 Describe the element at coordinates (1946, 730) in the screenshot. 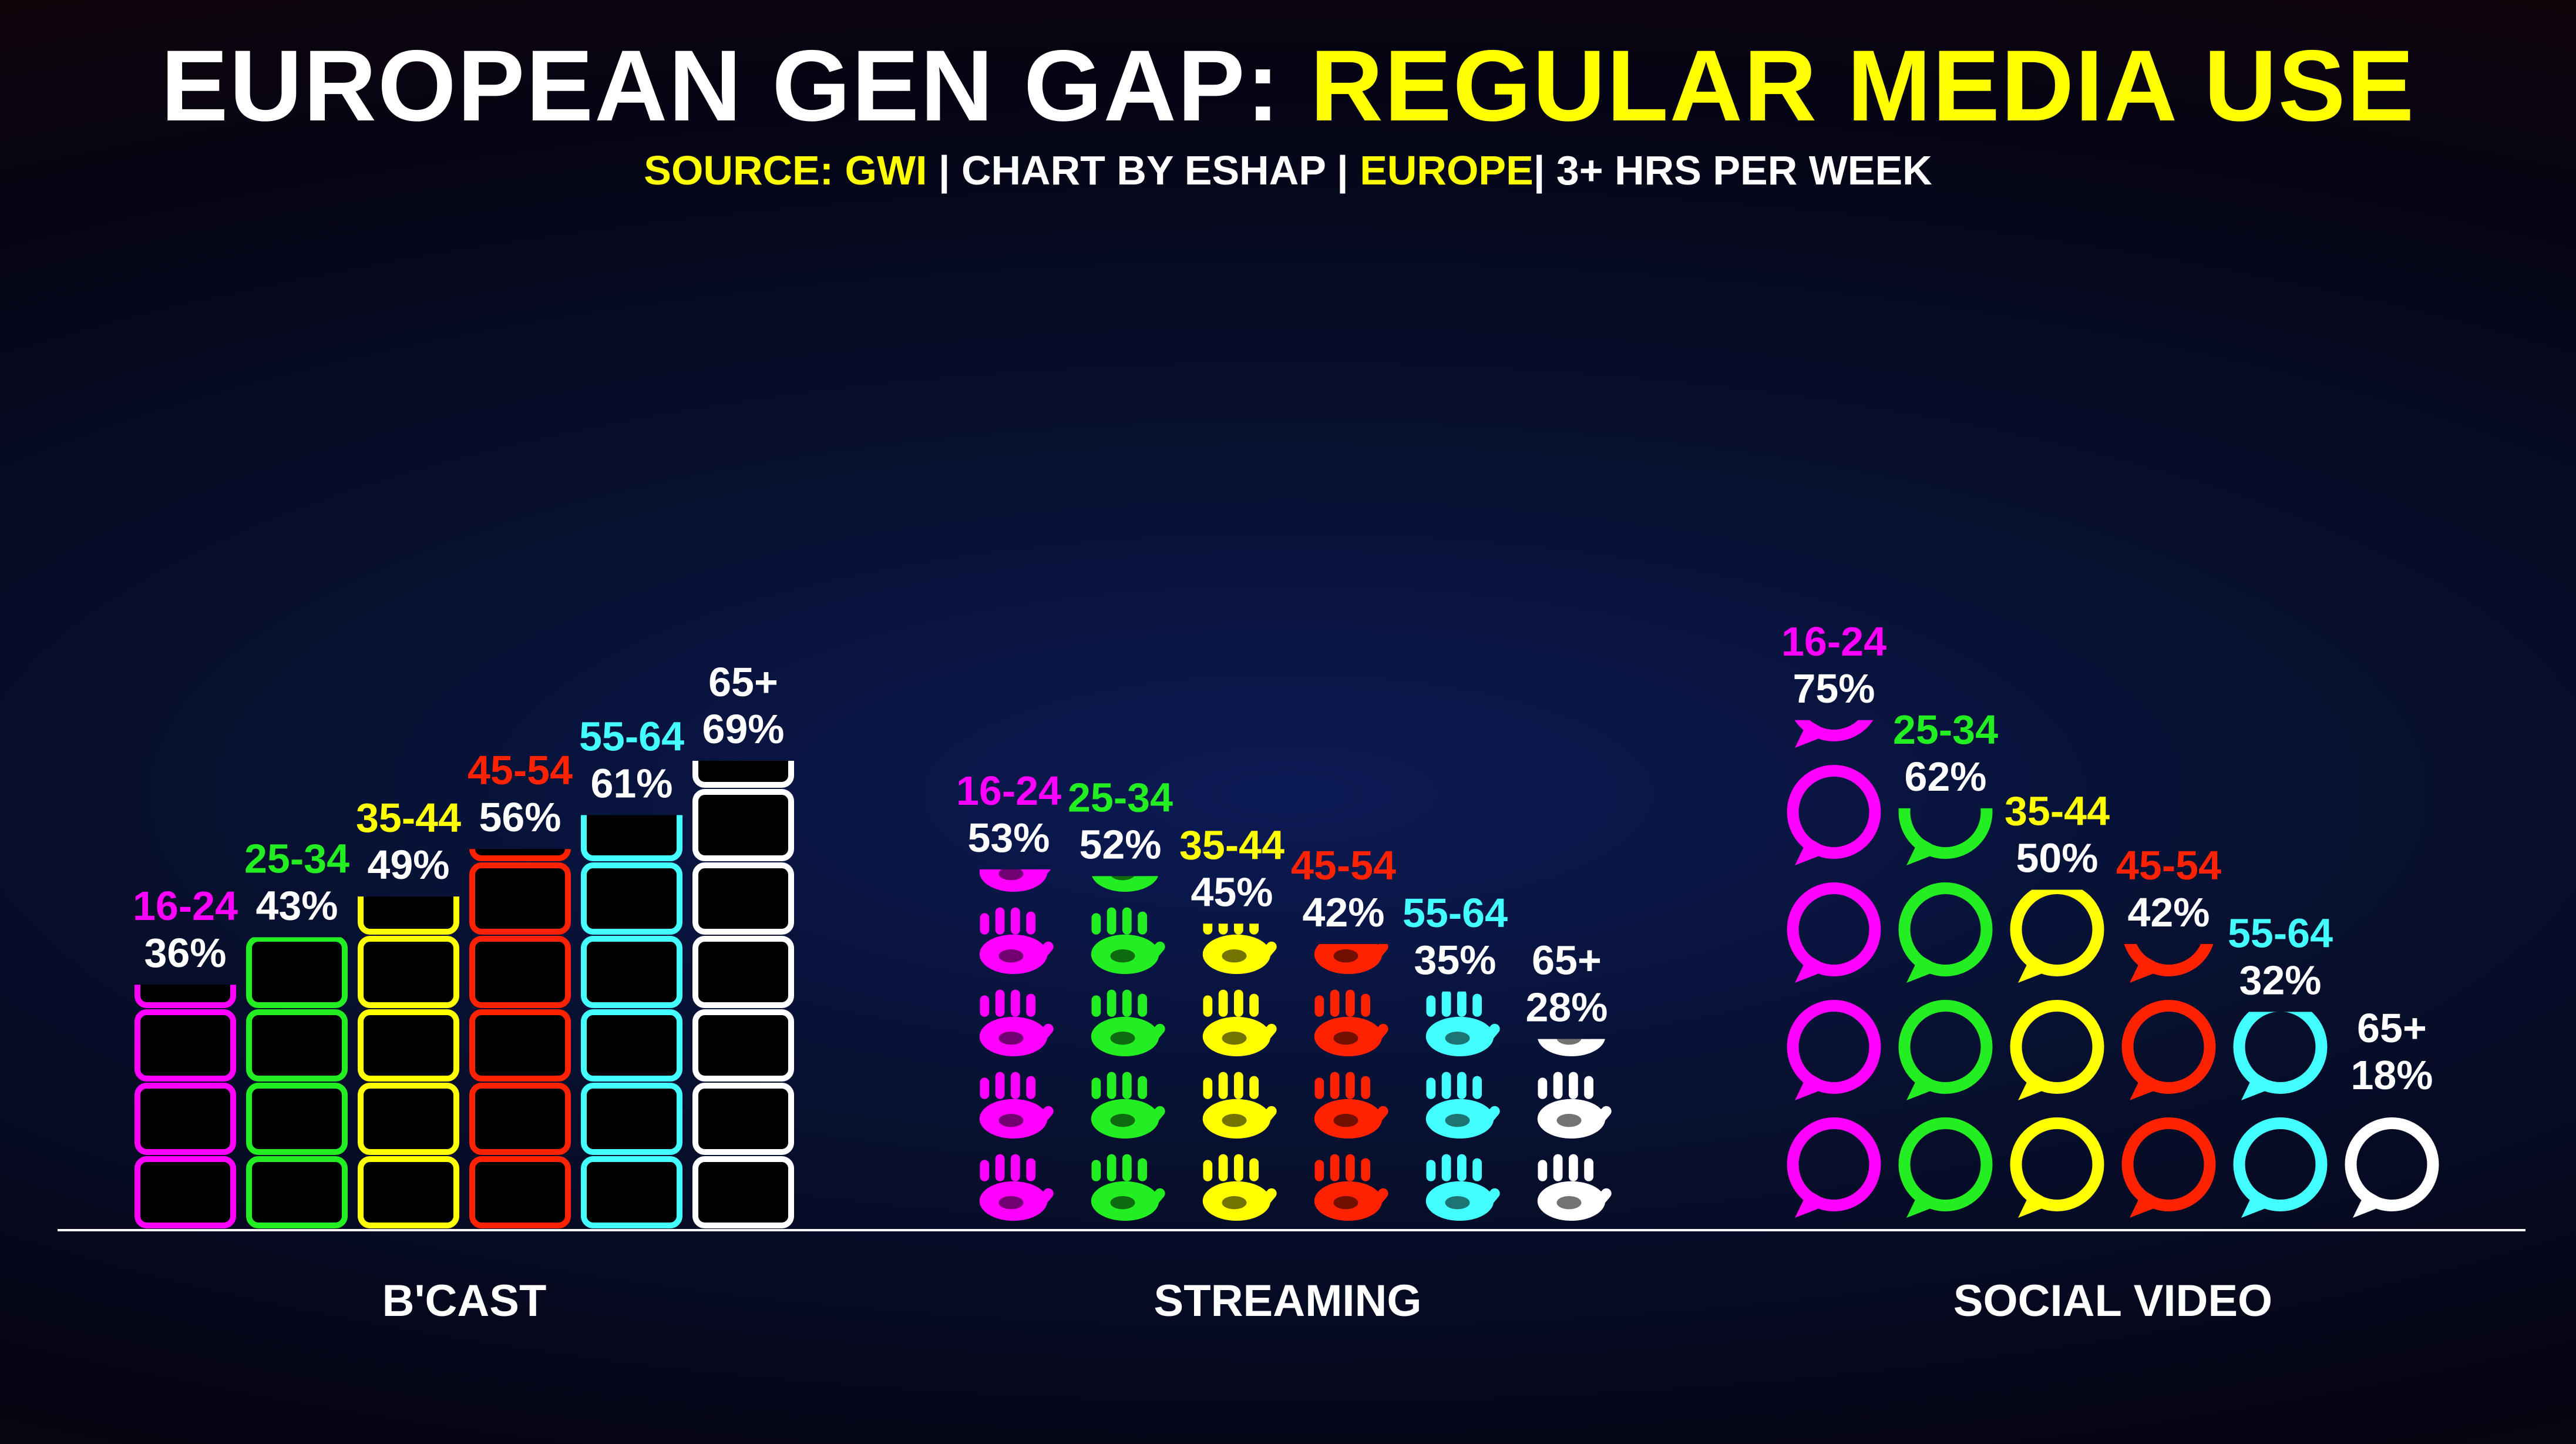

I see `age-label-social-video-25-34: 25-34` at that location.